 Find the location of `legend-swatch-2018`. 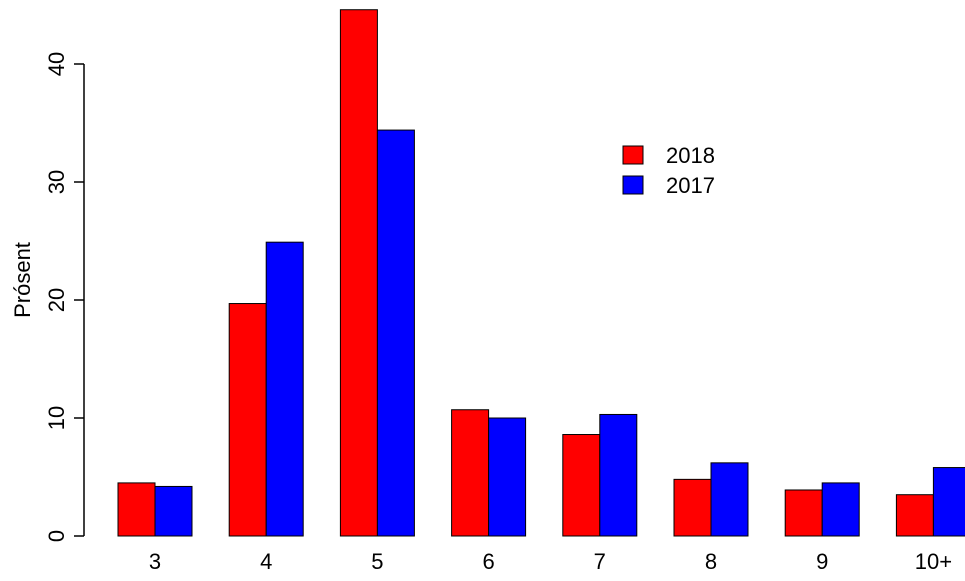

legend-swatch-2018 is located at coordinates (633, 155).